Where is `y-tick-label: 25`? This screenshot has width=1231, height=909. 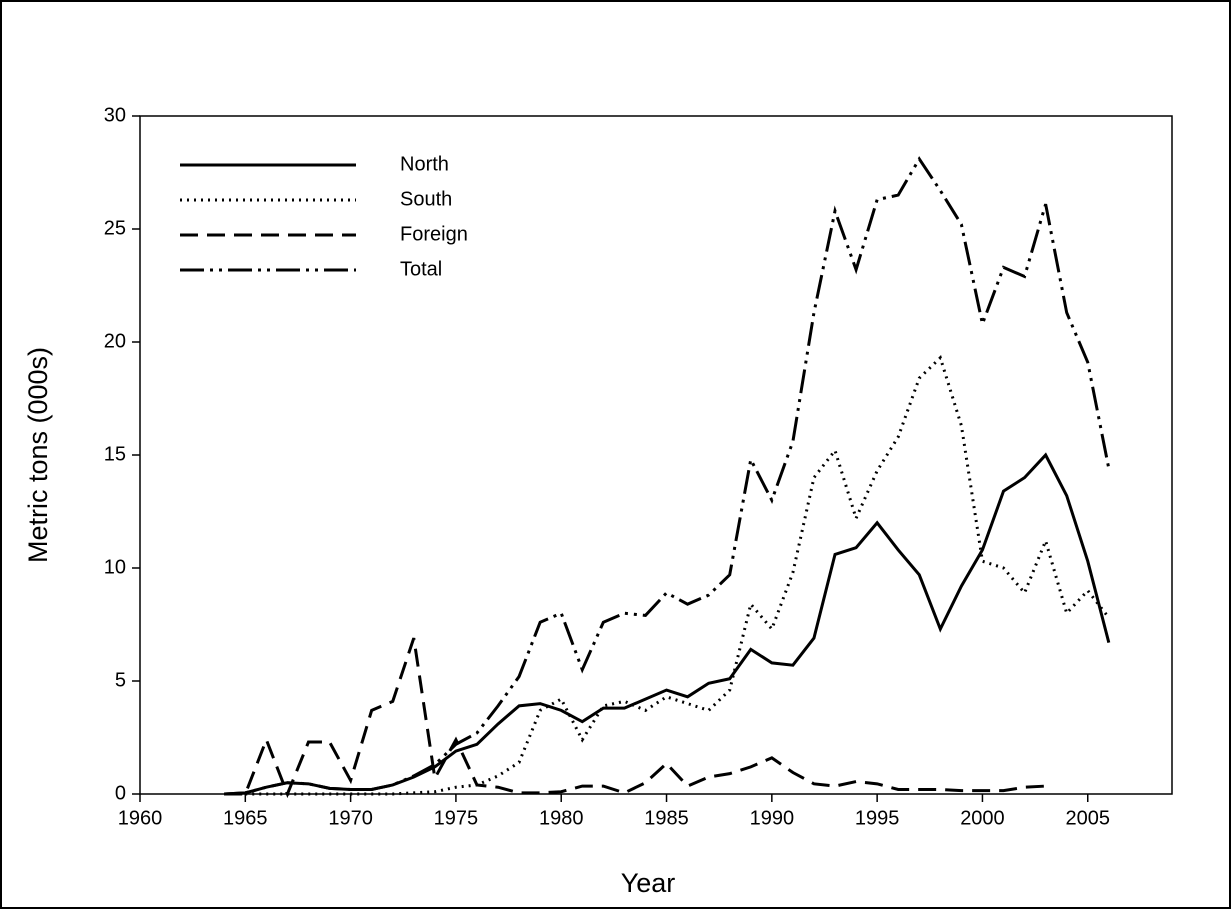
y-tick-label: 25 is located at coordinates (115, 228).